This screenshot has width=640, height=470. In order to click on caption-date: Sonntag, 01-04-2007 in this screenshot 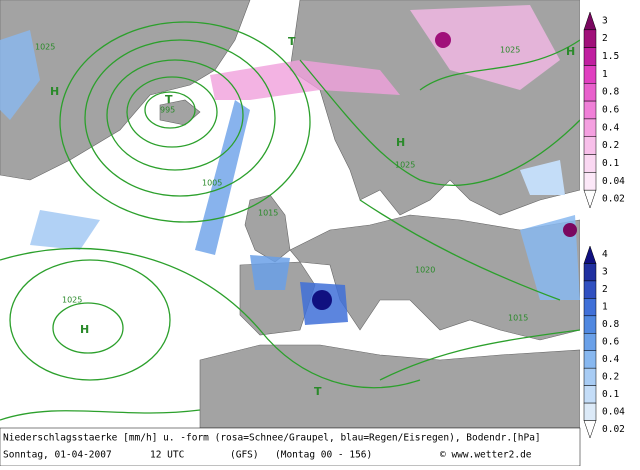, I will do `click(57, 455)`.